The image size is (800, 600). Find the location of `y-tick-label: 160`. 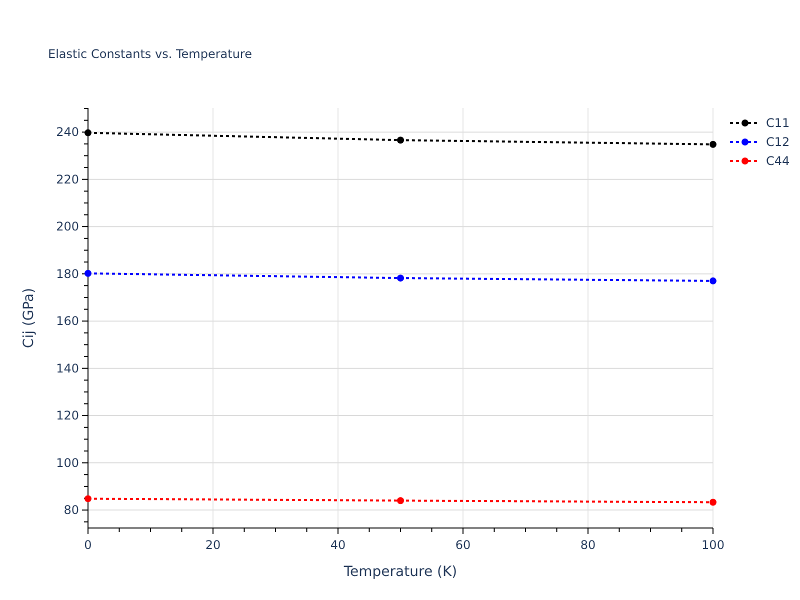

y-tick-label: 160 is located at coordinates (67, 321).